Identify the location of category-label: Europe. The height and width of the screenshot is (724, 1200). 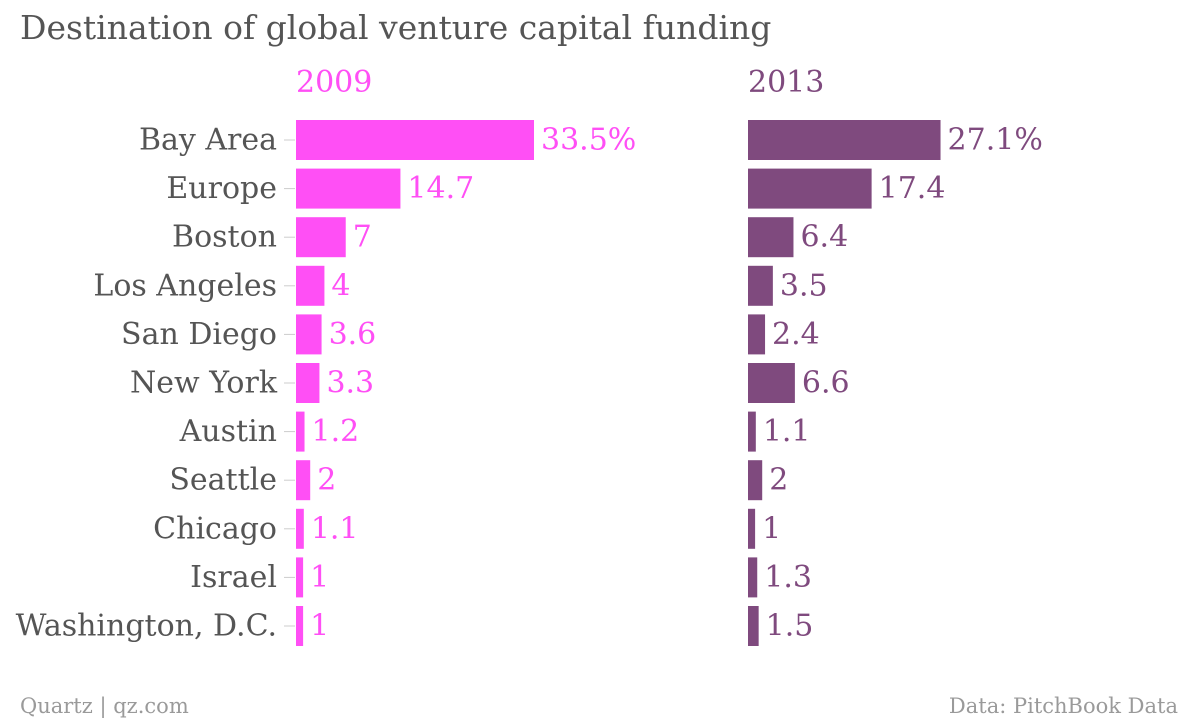
(221, 188).